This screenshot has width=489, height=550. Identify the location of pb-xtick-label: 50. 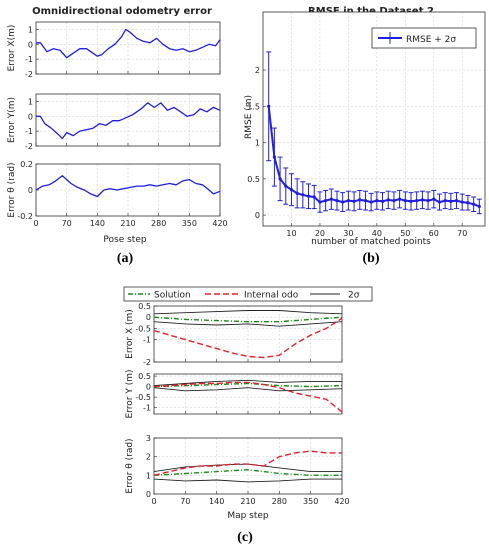
(405, 233).